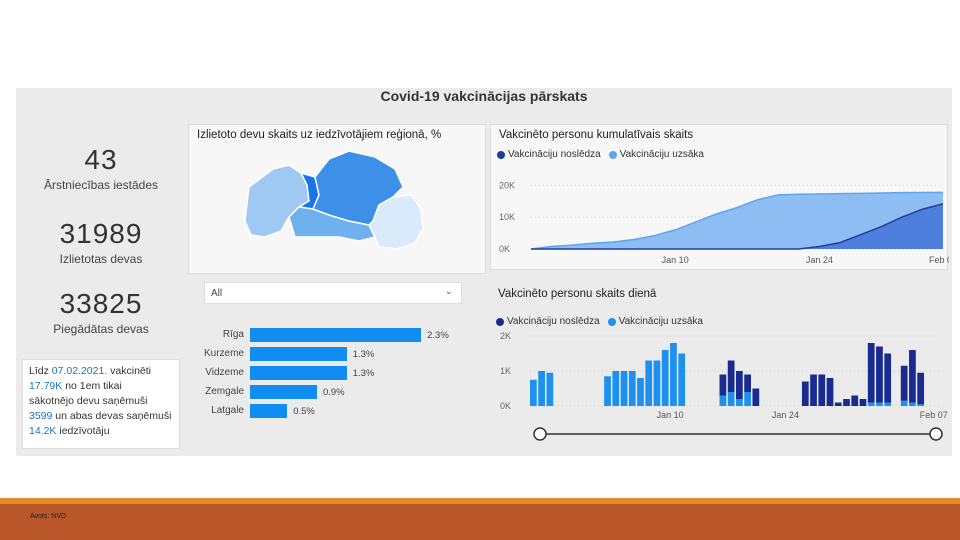 The width and height of the screenshot is (960, 540). Describe the element at coordinates (347, 392) in the screenshot. I see `region-bar-row: Zemgale 0.9%` at that location.